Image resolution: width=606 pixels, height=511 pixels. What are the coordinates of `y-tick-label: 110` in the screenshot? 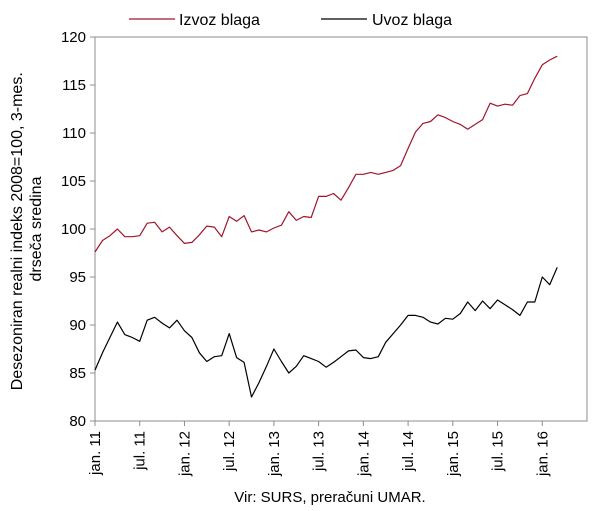 It's located at (74, 133).